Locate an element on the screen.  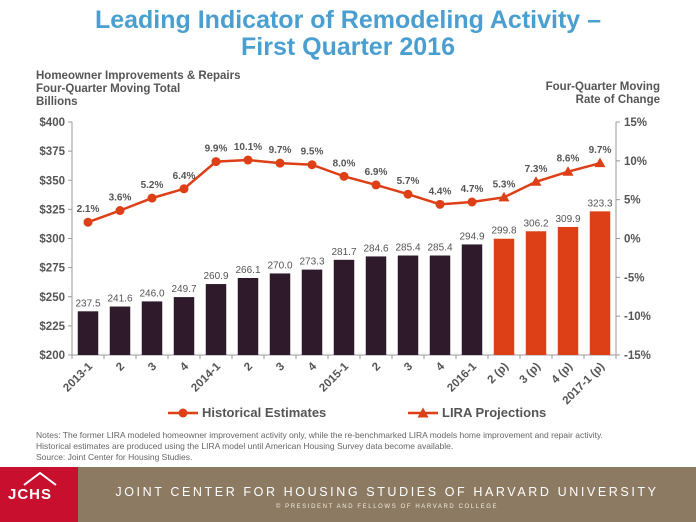
right-tick-label: 10% is located at coordinates (635, 162).